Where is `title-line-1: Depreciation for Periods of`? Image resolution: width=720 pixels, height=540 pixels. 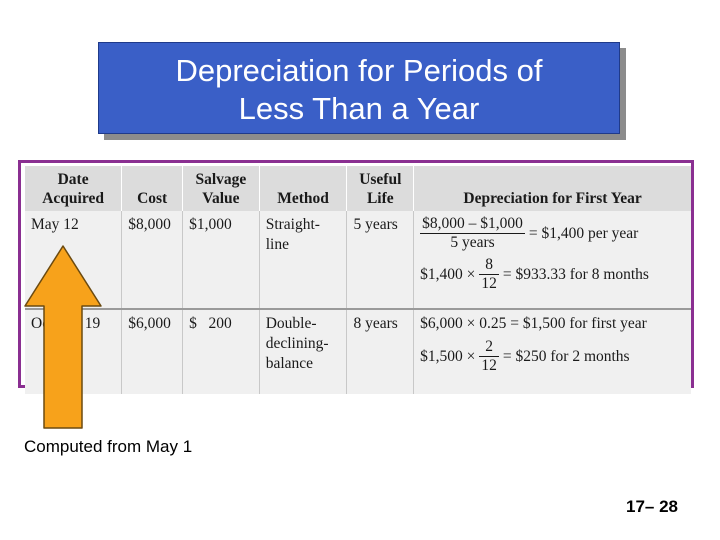 title-line-1: Depreciation for Periods of is located at coordinates (359, 70).